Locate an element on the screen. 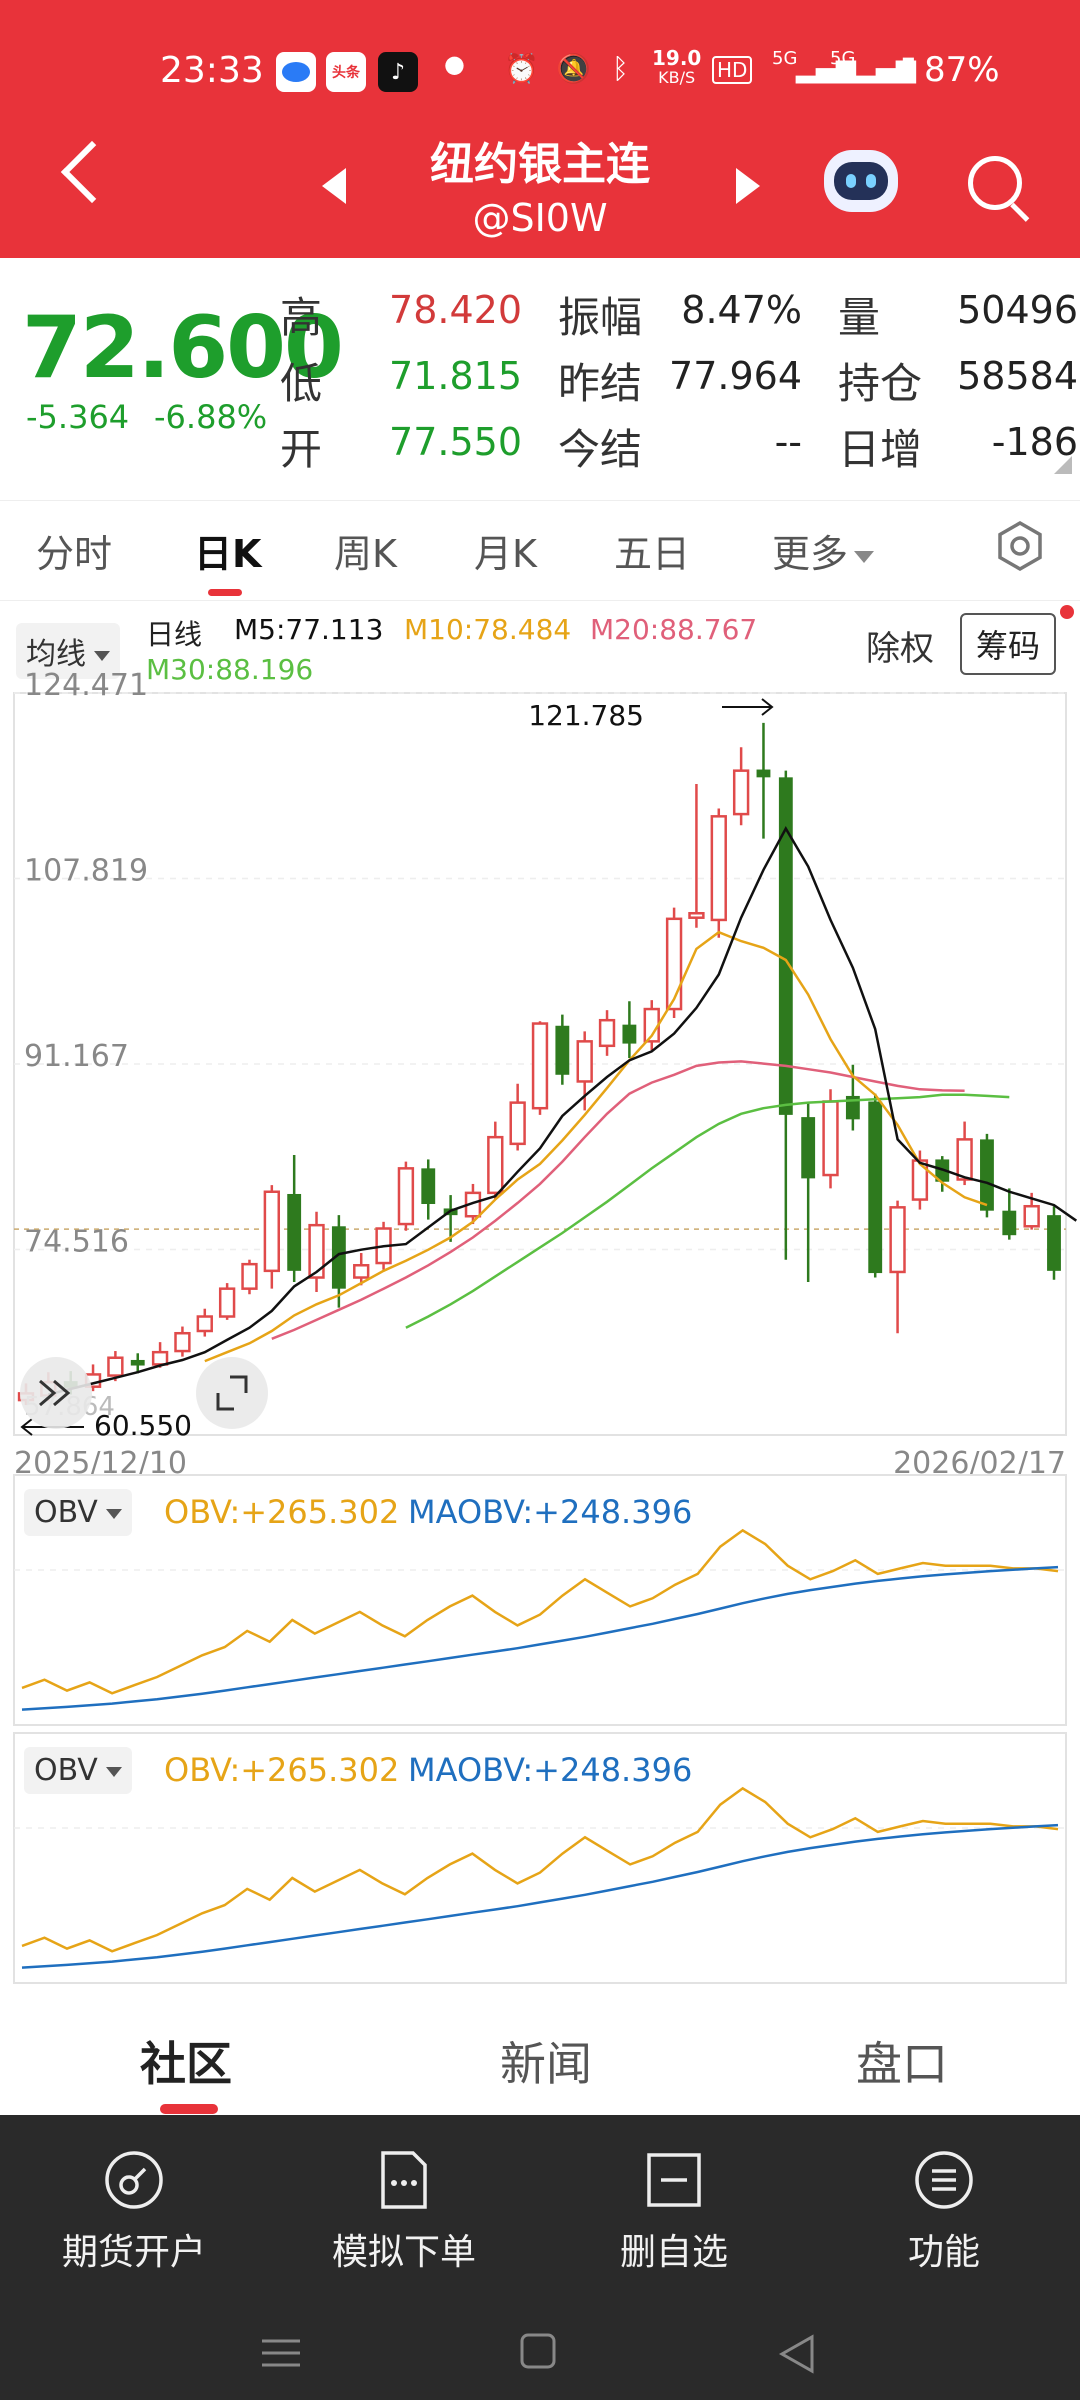  bottom-tabs: 社区 新闻 盘口 is located at coordinates (540, 2052).